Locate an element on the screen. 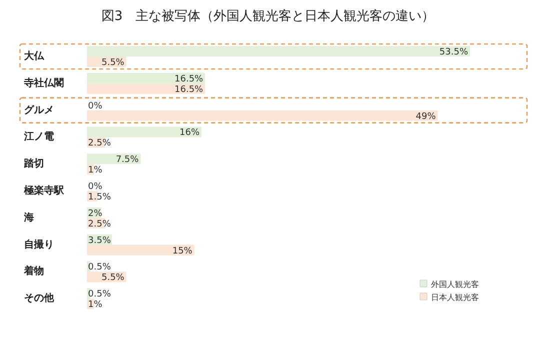 The height and width of the screenshot is (358, 536). y-tick-label: 自撮り is located at coordinates (39, 244).